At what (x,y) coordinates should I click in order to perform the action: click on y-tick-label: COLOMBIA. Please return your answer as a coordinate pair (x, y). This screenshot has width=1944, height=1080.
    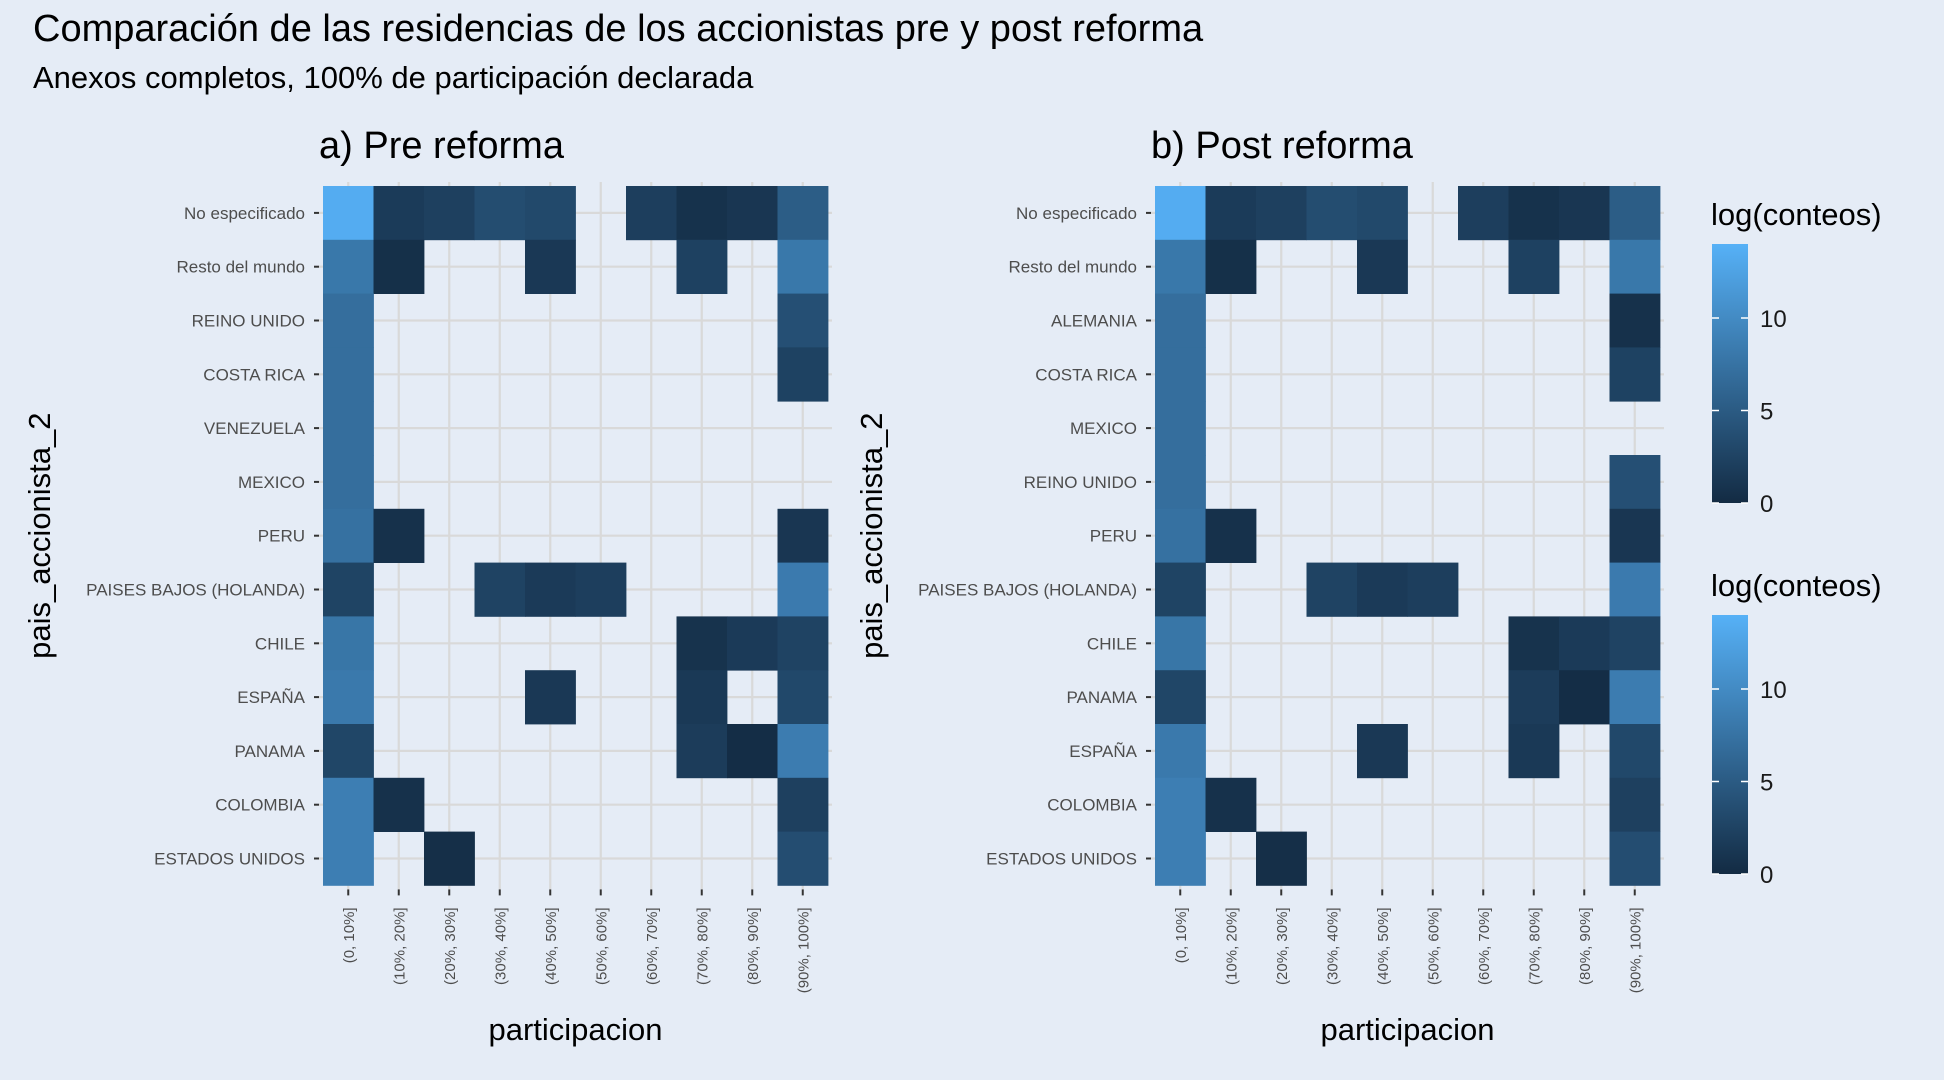
    Looking at the image, I should click on (1092, 805).